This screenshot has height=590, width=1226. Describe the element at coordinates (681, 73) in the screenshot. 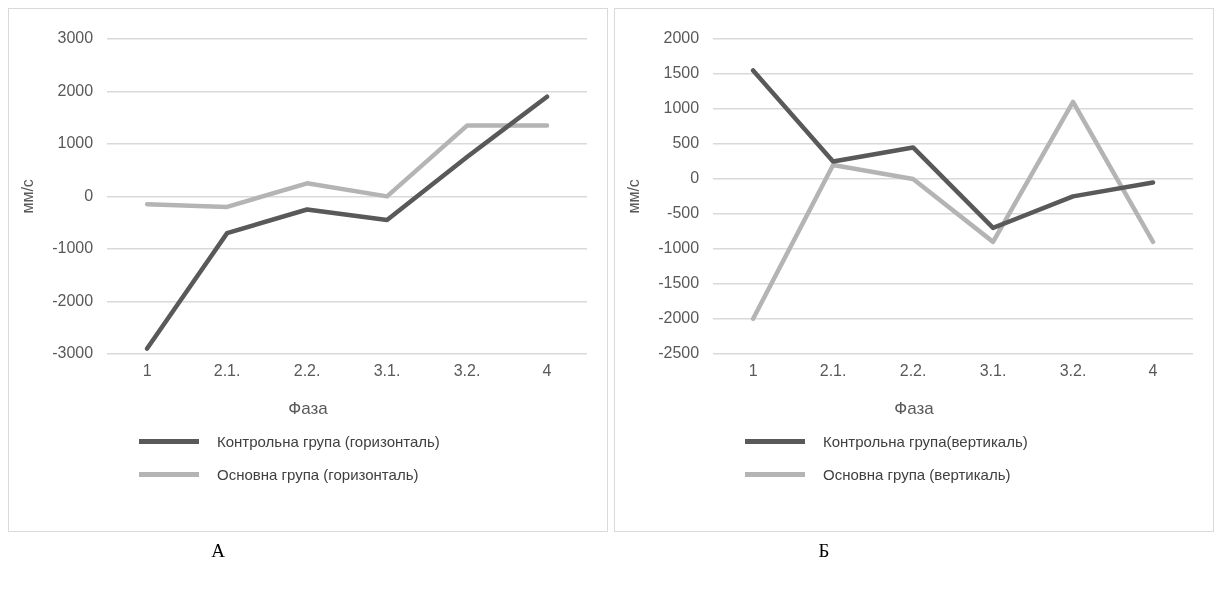

I see `y-tick-label: 1500` at that location.